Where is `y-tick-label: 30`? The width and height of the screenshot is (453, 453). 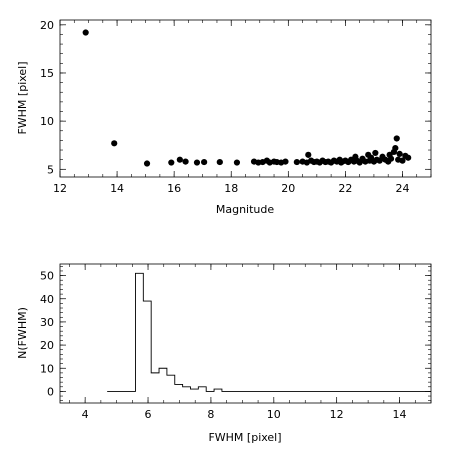 y-tick-label: 30 is located at coordinates (47, 322).